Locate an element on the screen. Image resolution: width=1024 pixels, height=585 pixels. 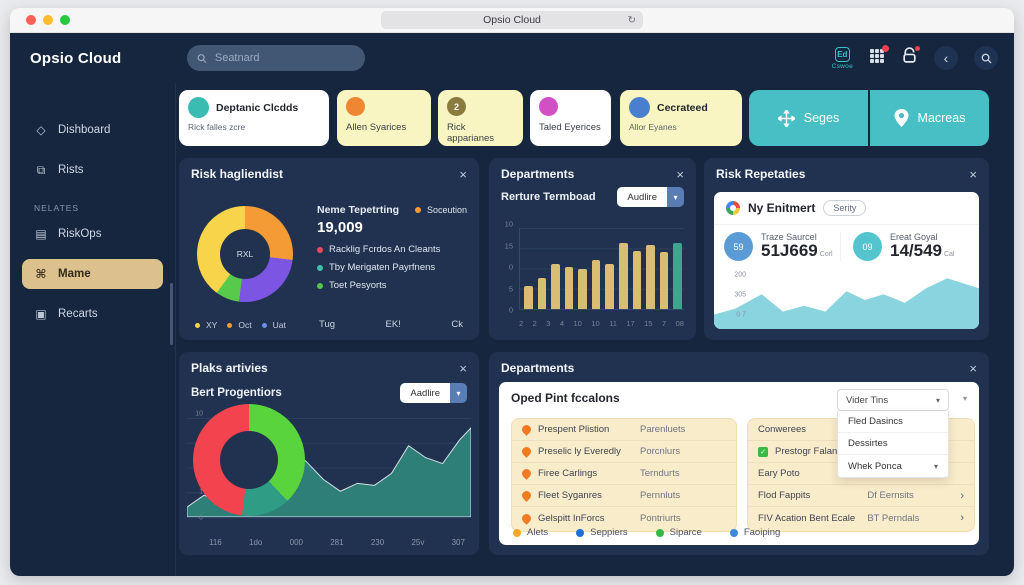
vider-tins-dropdown: Vider Tins ▾ is located at coordinates (893, 400).